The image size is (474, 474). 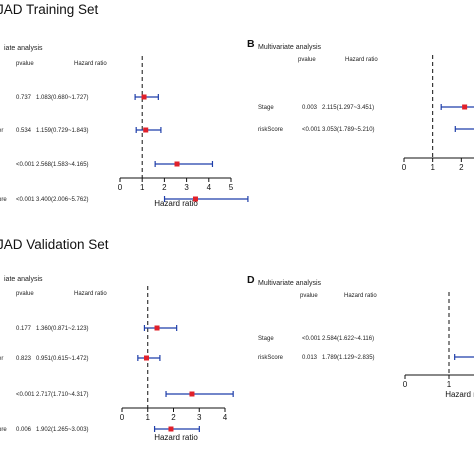 What do you see at coordinates (23, 279) in the screenshot?
I see `p2-subtitle: iate analysis` at bounding box center [23, 279].